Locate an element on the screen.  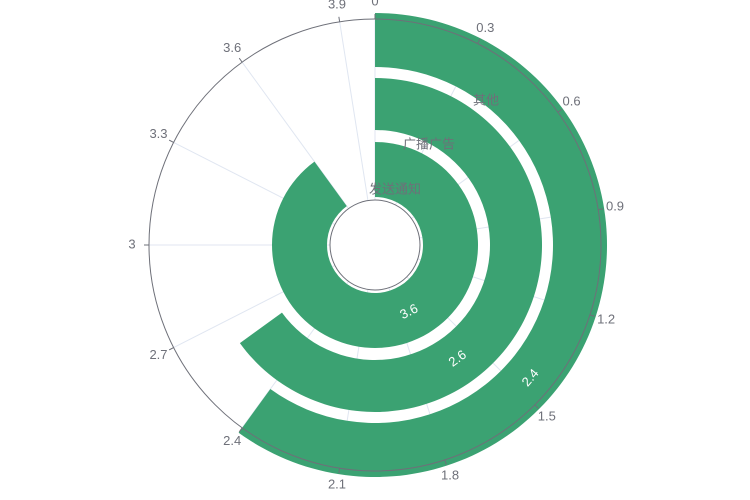
angle-tick-label-9: 2.7 is located at coordinates (158, 354).